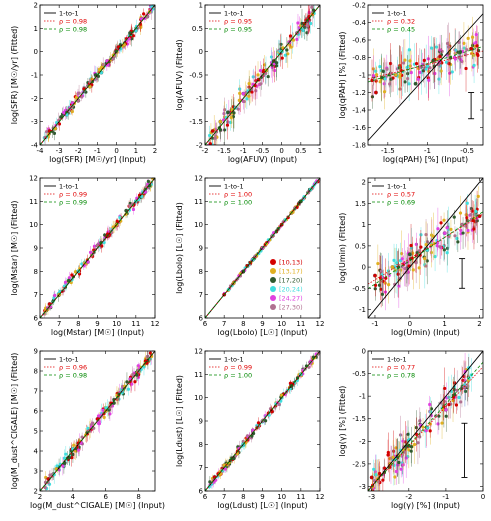 Image resolution: width=491 pixels, height=521 pixels. Describe the element at coordinates (36, 412) in the screenshot. I see `y-tick-label: 6` at that location.